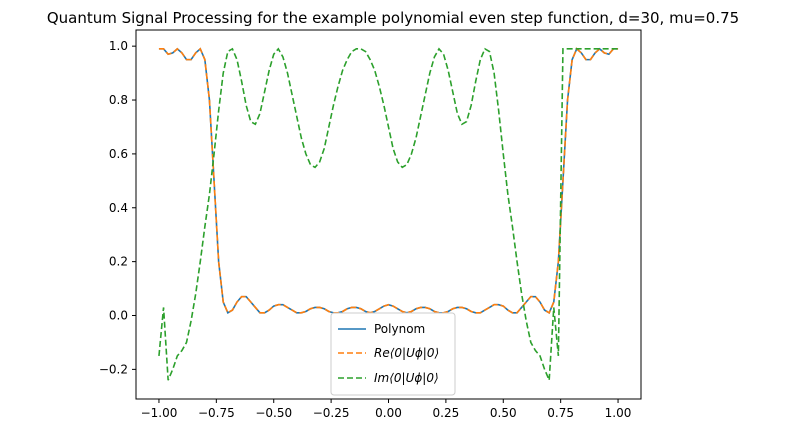 The image size is (786, 435). What do you see at coordinates (618, 413) in the screenshot?
I see `x-tick-label: 1.00` at bounding box center [618, 413].